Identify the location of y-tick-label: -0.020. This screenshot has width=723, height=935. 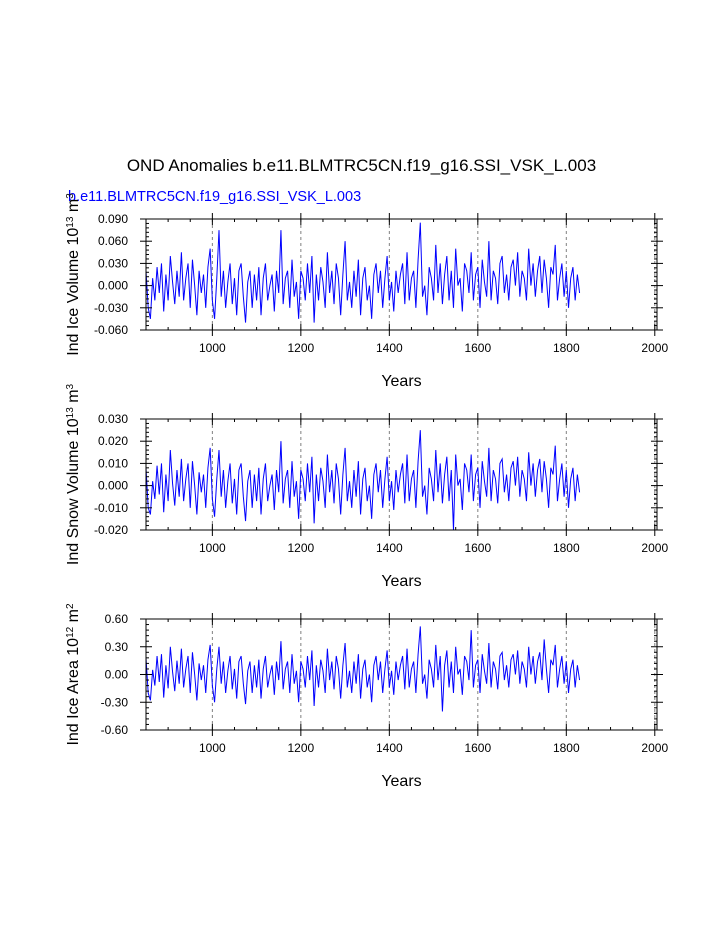
(111, 530).